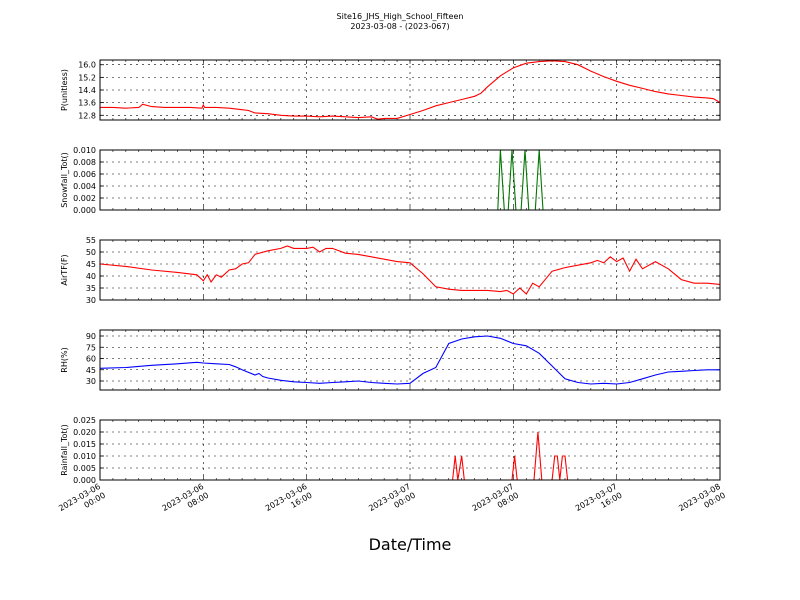 Image resolution: width=800 pixels, height=600 pixels. I want to click on x-tick-label: 2023-03-0608:00, so click(186, 502).